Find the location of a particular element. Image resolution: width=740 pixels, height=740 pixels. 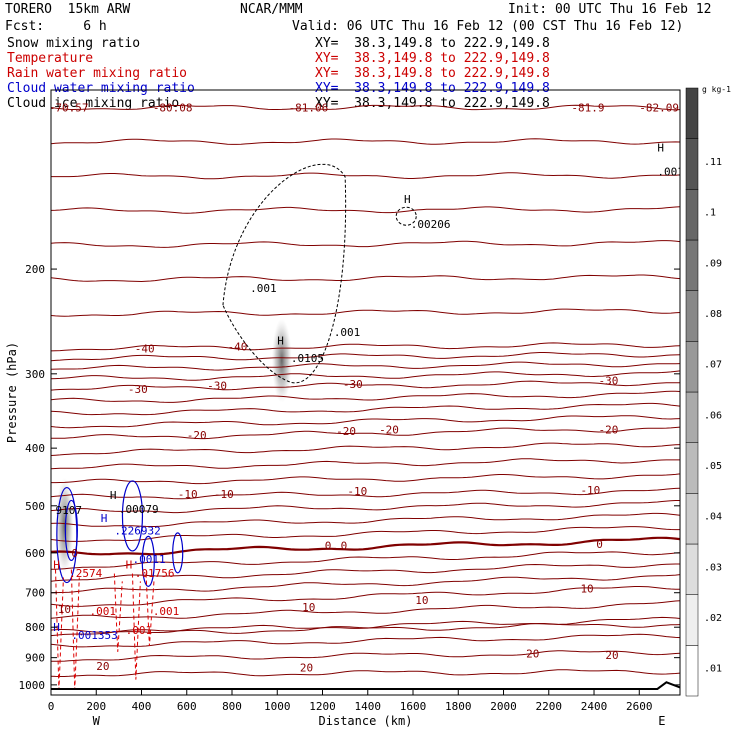

colorbar-tick-label: .05 is located at coordinates (713, 466).